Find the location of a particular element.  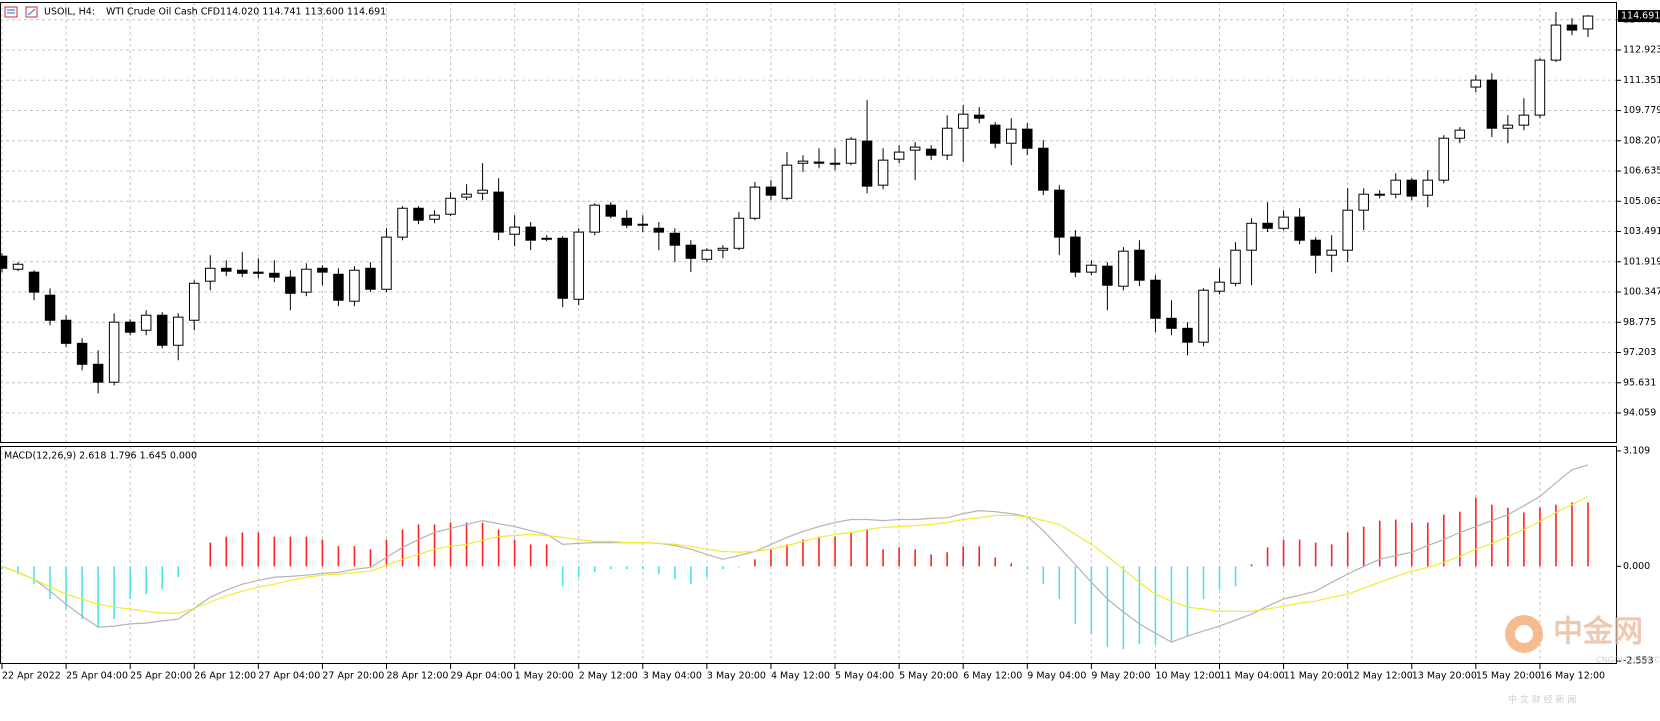

symbol: USOIL, H4: is located at coordinates (69, 12).